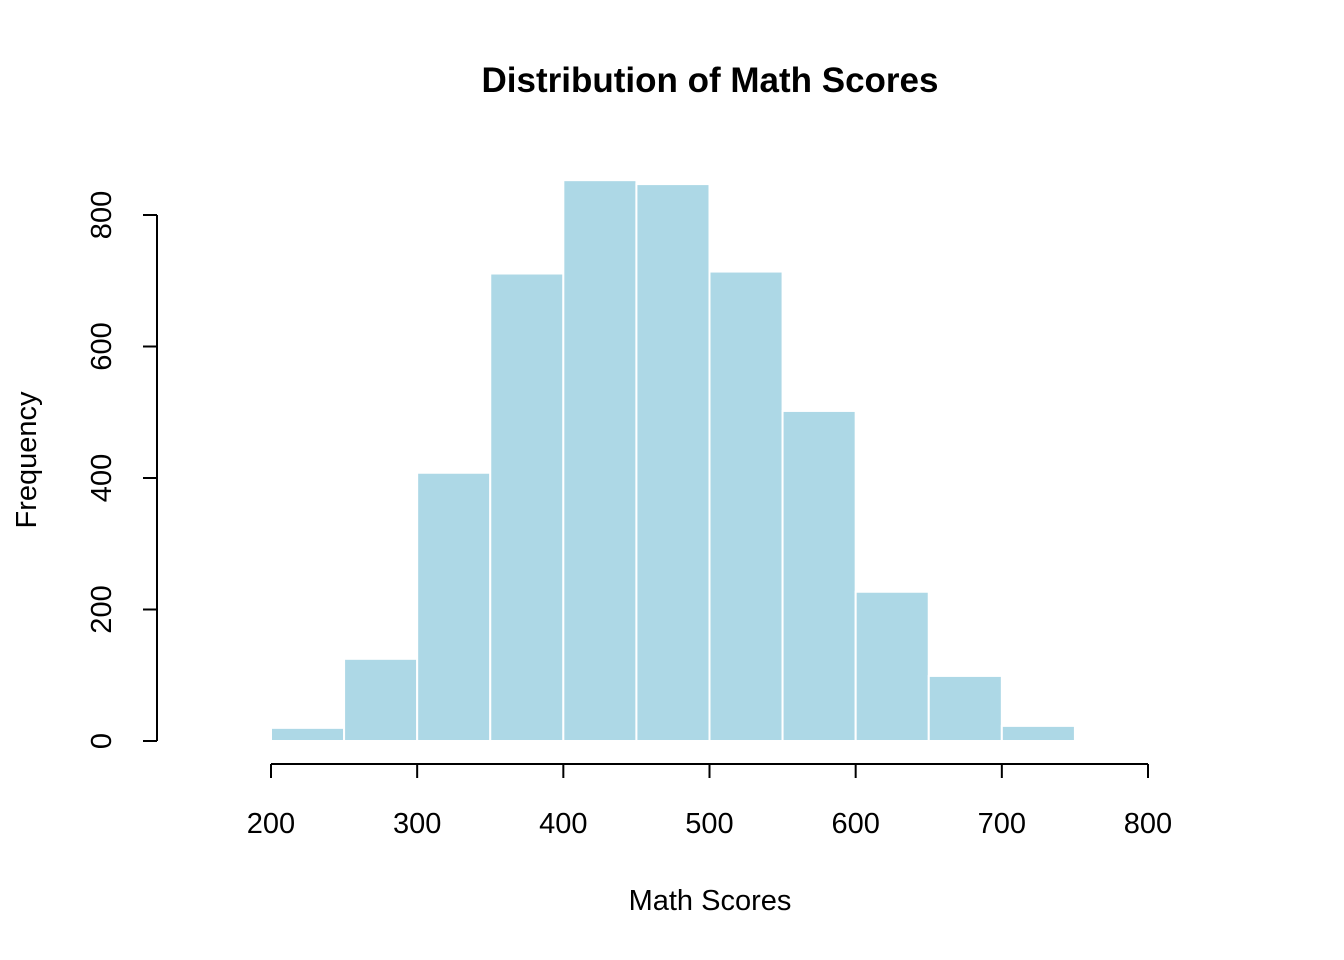 The height and width of the screenshot is (960, 1344). I want to click on x-axis-label: Math Scores, so click(710, 901).